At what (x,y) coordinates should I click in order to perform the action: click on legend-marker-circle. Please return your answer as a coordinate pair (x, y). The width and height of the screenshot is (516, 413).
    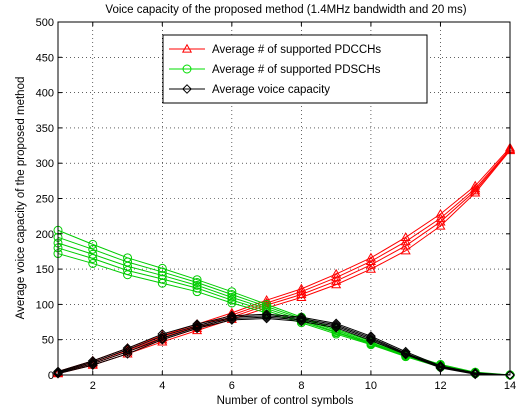
    Looking at the image, I should click on (187, 69).